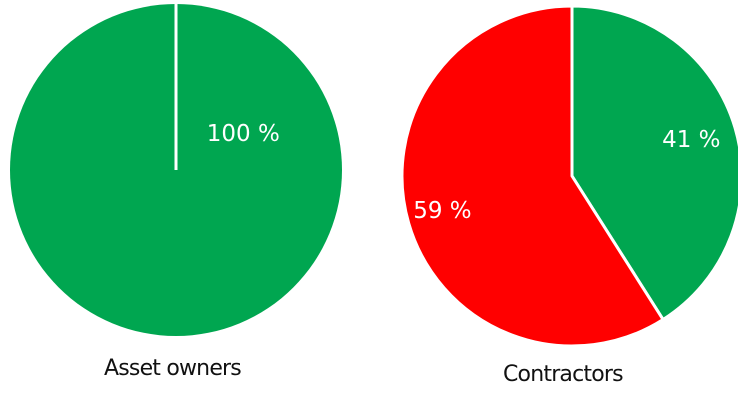 Image resolution: width=738 pixels, height=393 pixels. What do you see at coordinates (243, 134) in the screenshot?
I see `slice-label-asset-owners-1: 100 %` at bounding box center [243, 134].